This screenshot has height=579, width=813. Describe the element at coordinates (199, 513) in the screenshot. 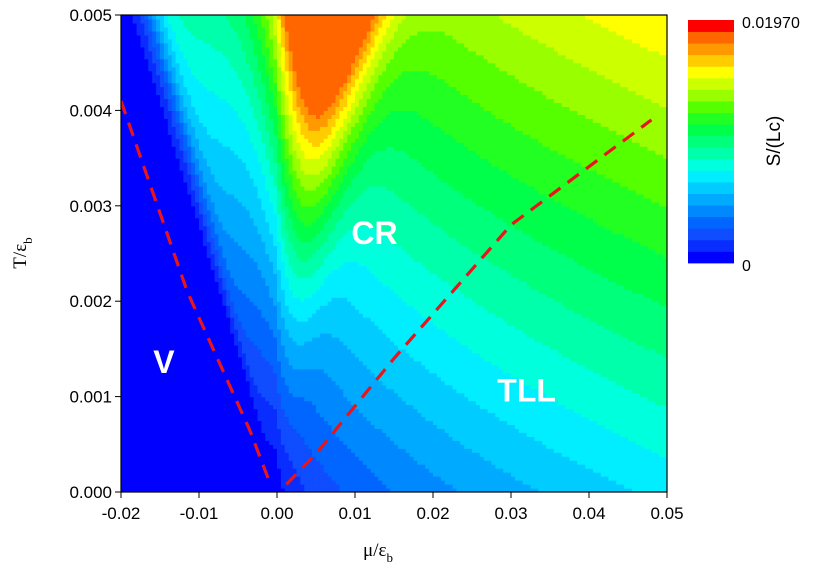

I see `x-tick-label: -0.01` at that location.